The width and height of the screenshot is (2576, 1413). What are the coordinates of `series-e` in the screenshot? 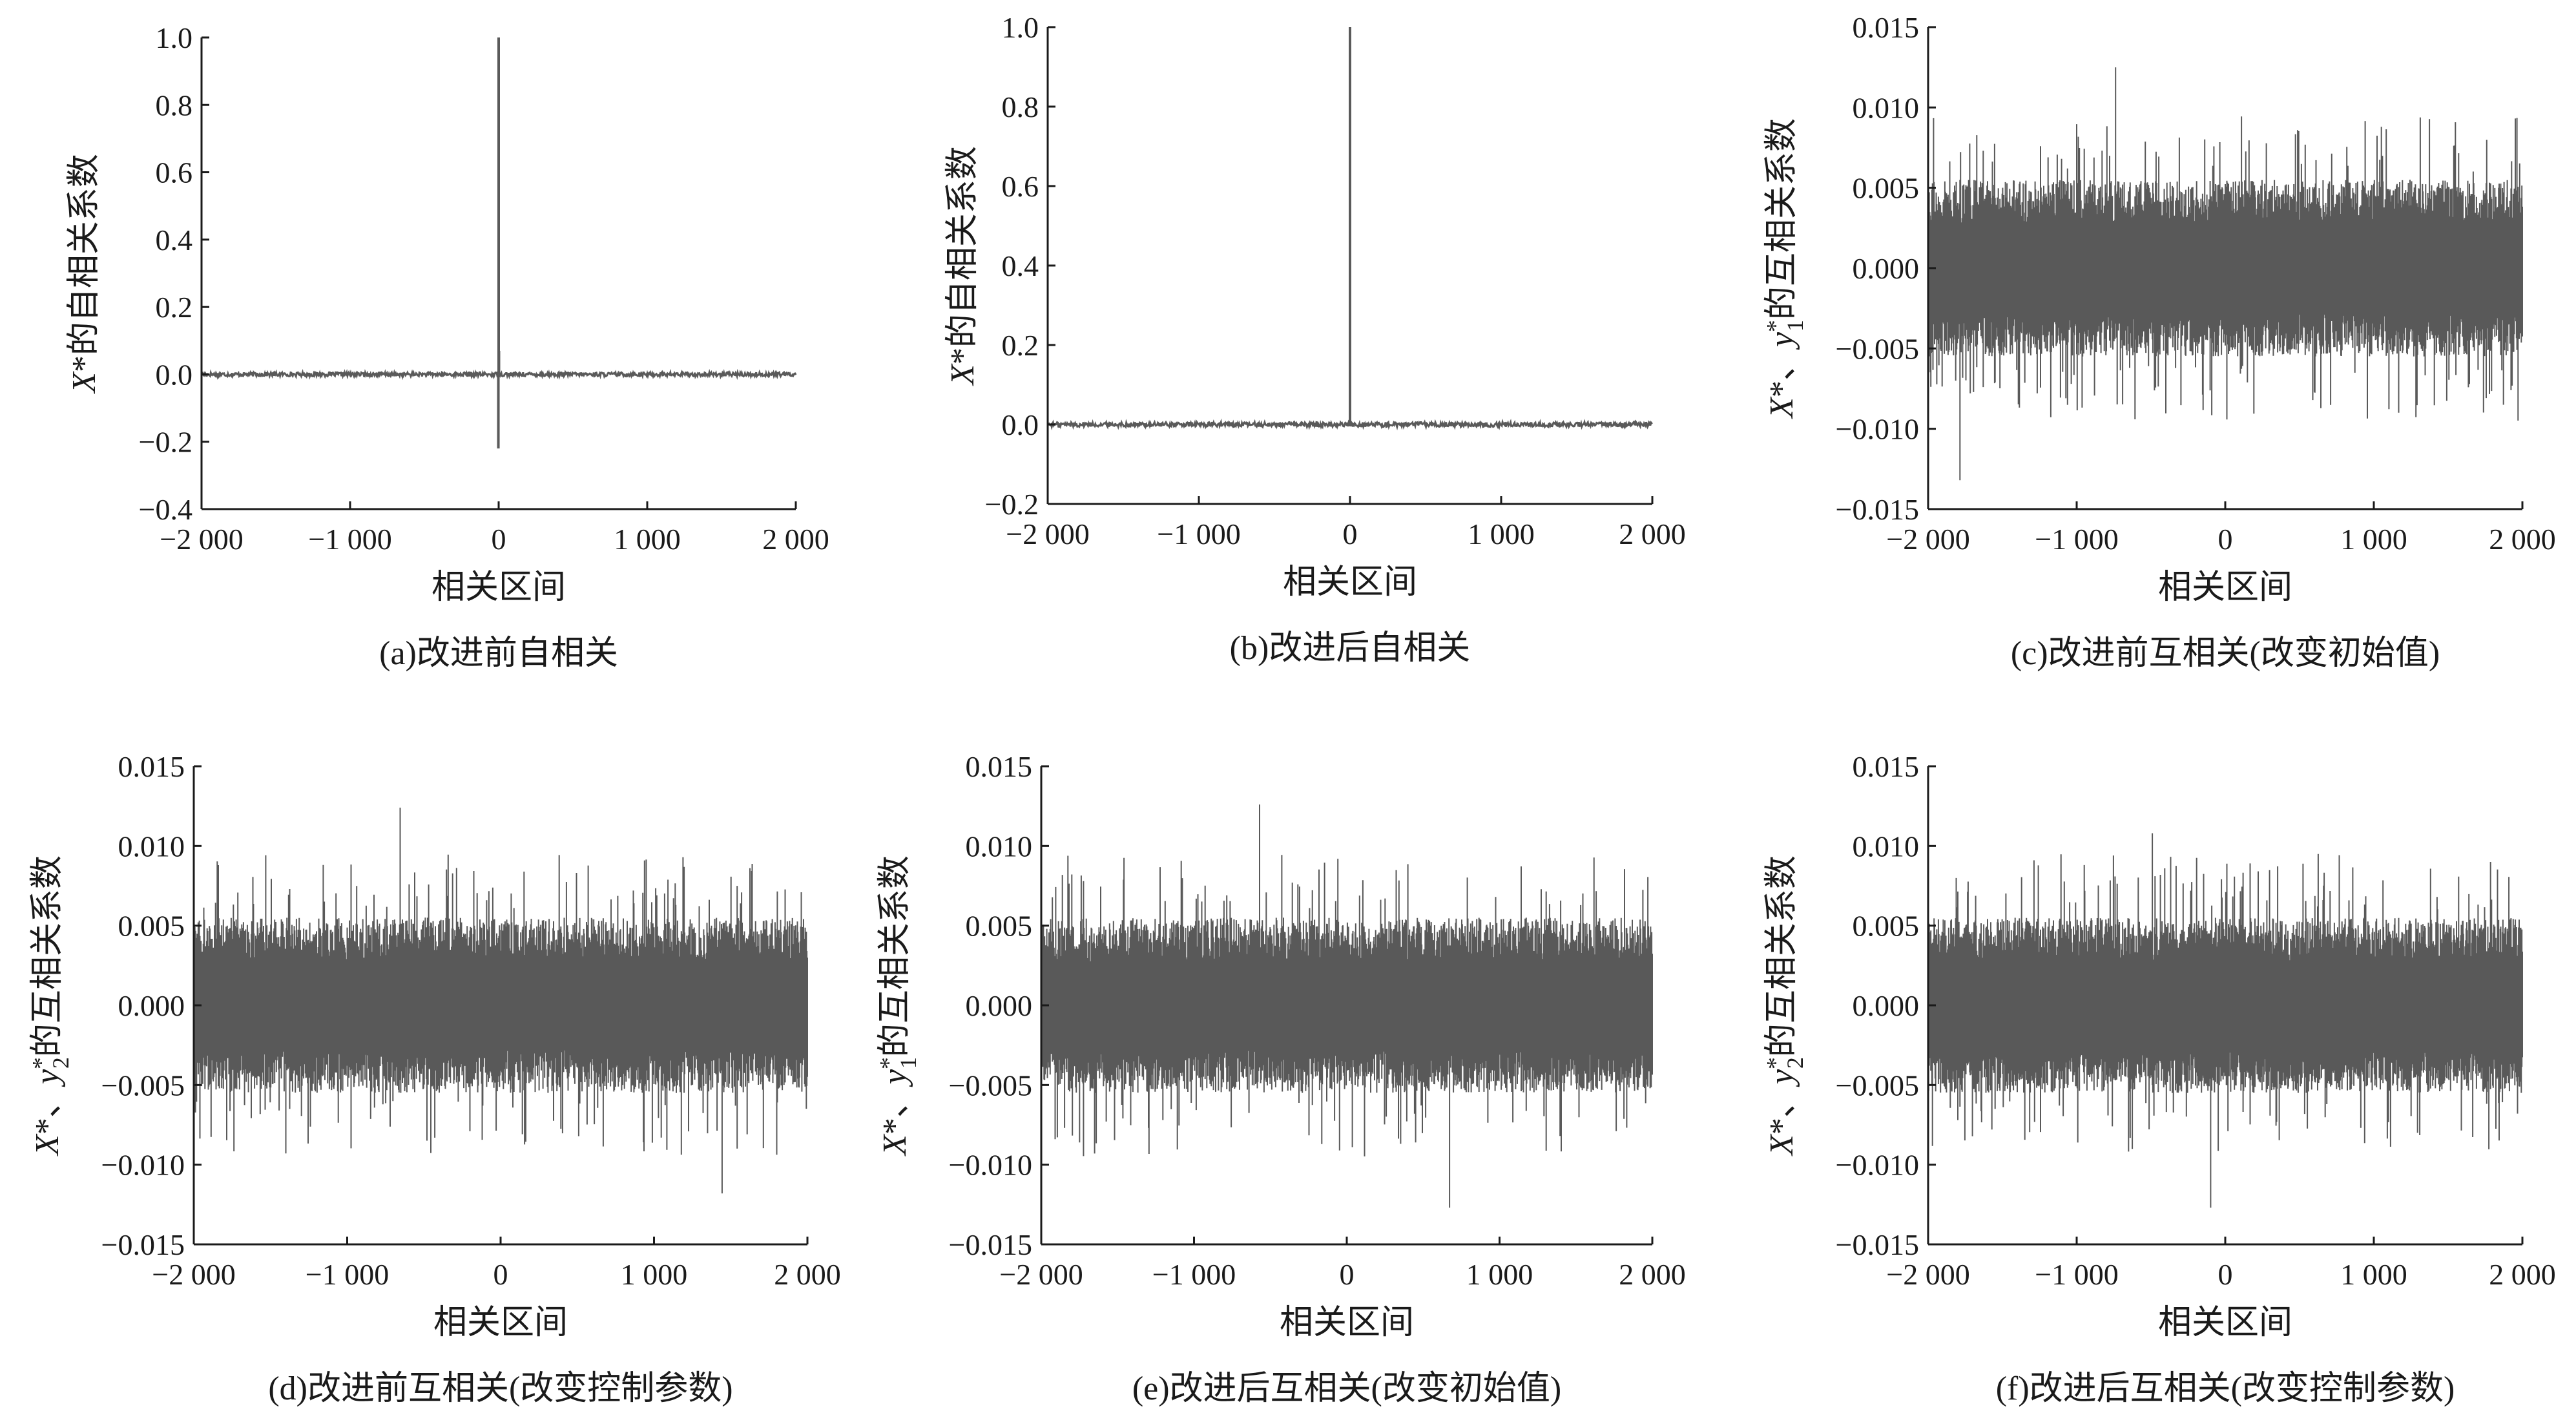 It's located at (1347, 1006).